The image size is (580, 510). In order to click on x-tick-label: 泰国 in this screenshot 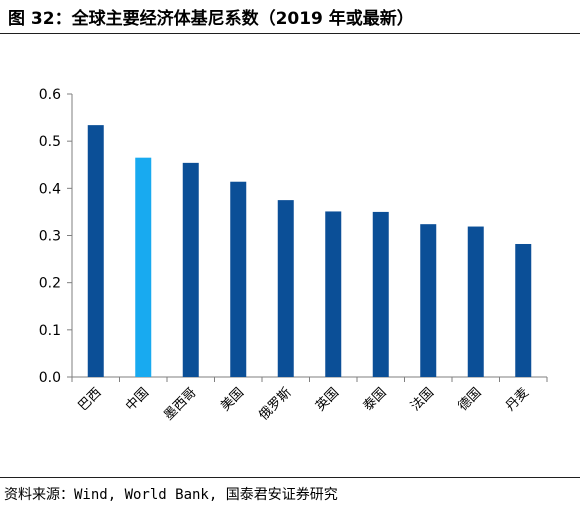, I will do `click(375, 399)`.